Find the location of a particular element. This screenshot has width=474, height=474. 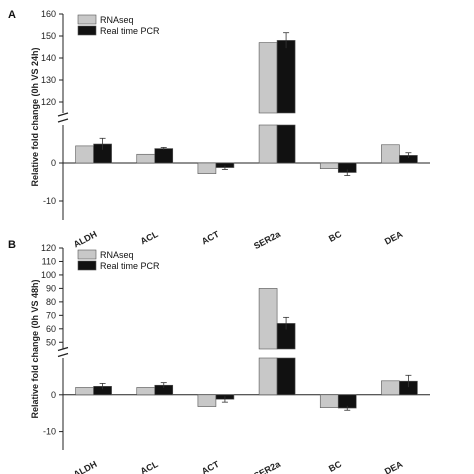

y-tick-label: 50 is located at coordinates (51, 342).